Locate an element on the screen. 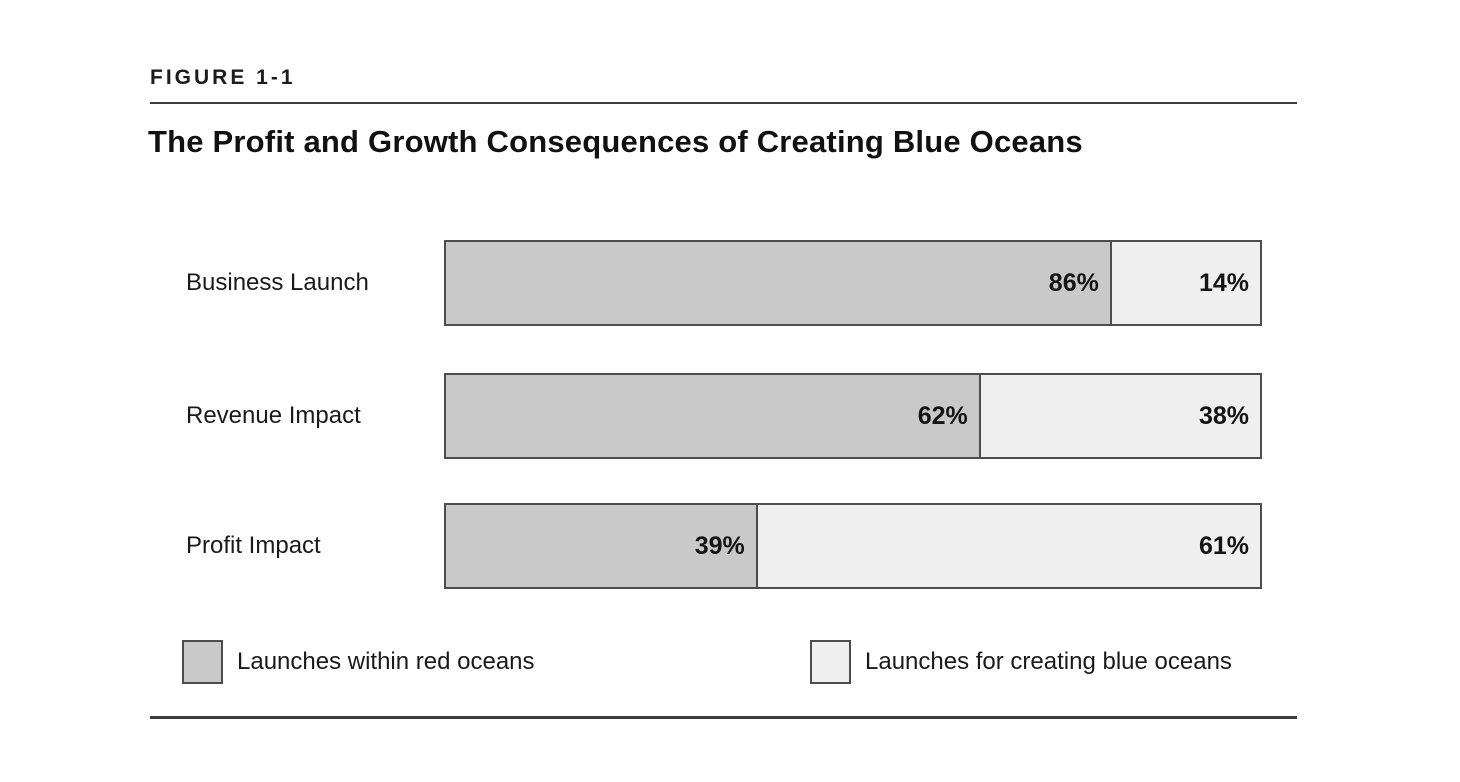  bar-row: Business Launch 86% 14% is located at coordinates (723, 283).